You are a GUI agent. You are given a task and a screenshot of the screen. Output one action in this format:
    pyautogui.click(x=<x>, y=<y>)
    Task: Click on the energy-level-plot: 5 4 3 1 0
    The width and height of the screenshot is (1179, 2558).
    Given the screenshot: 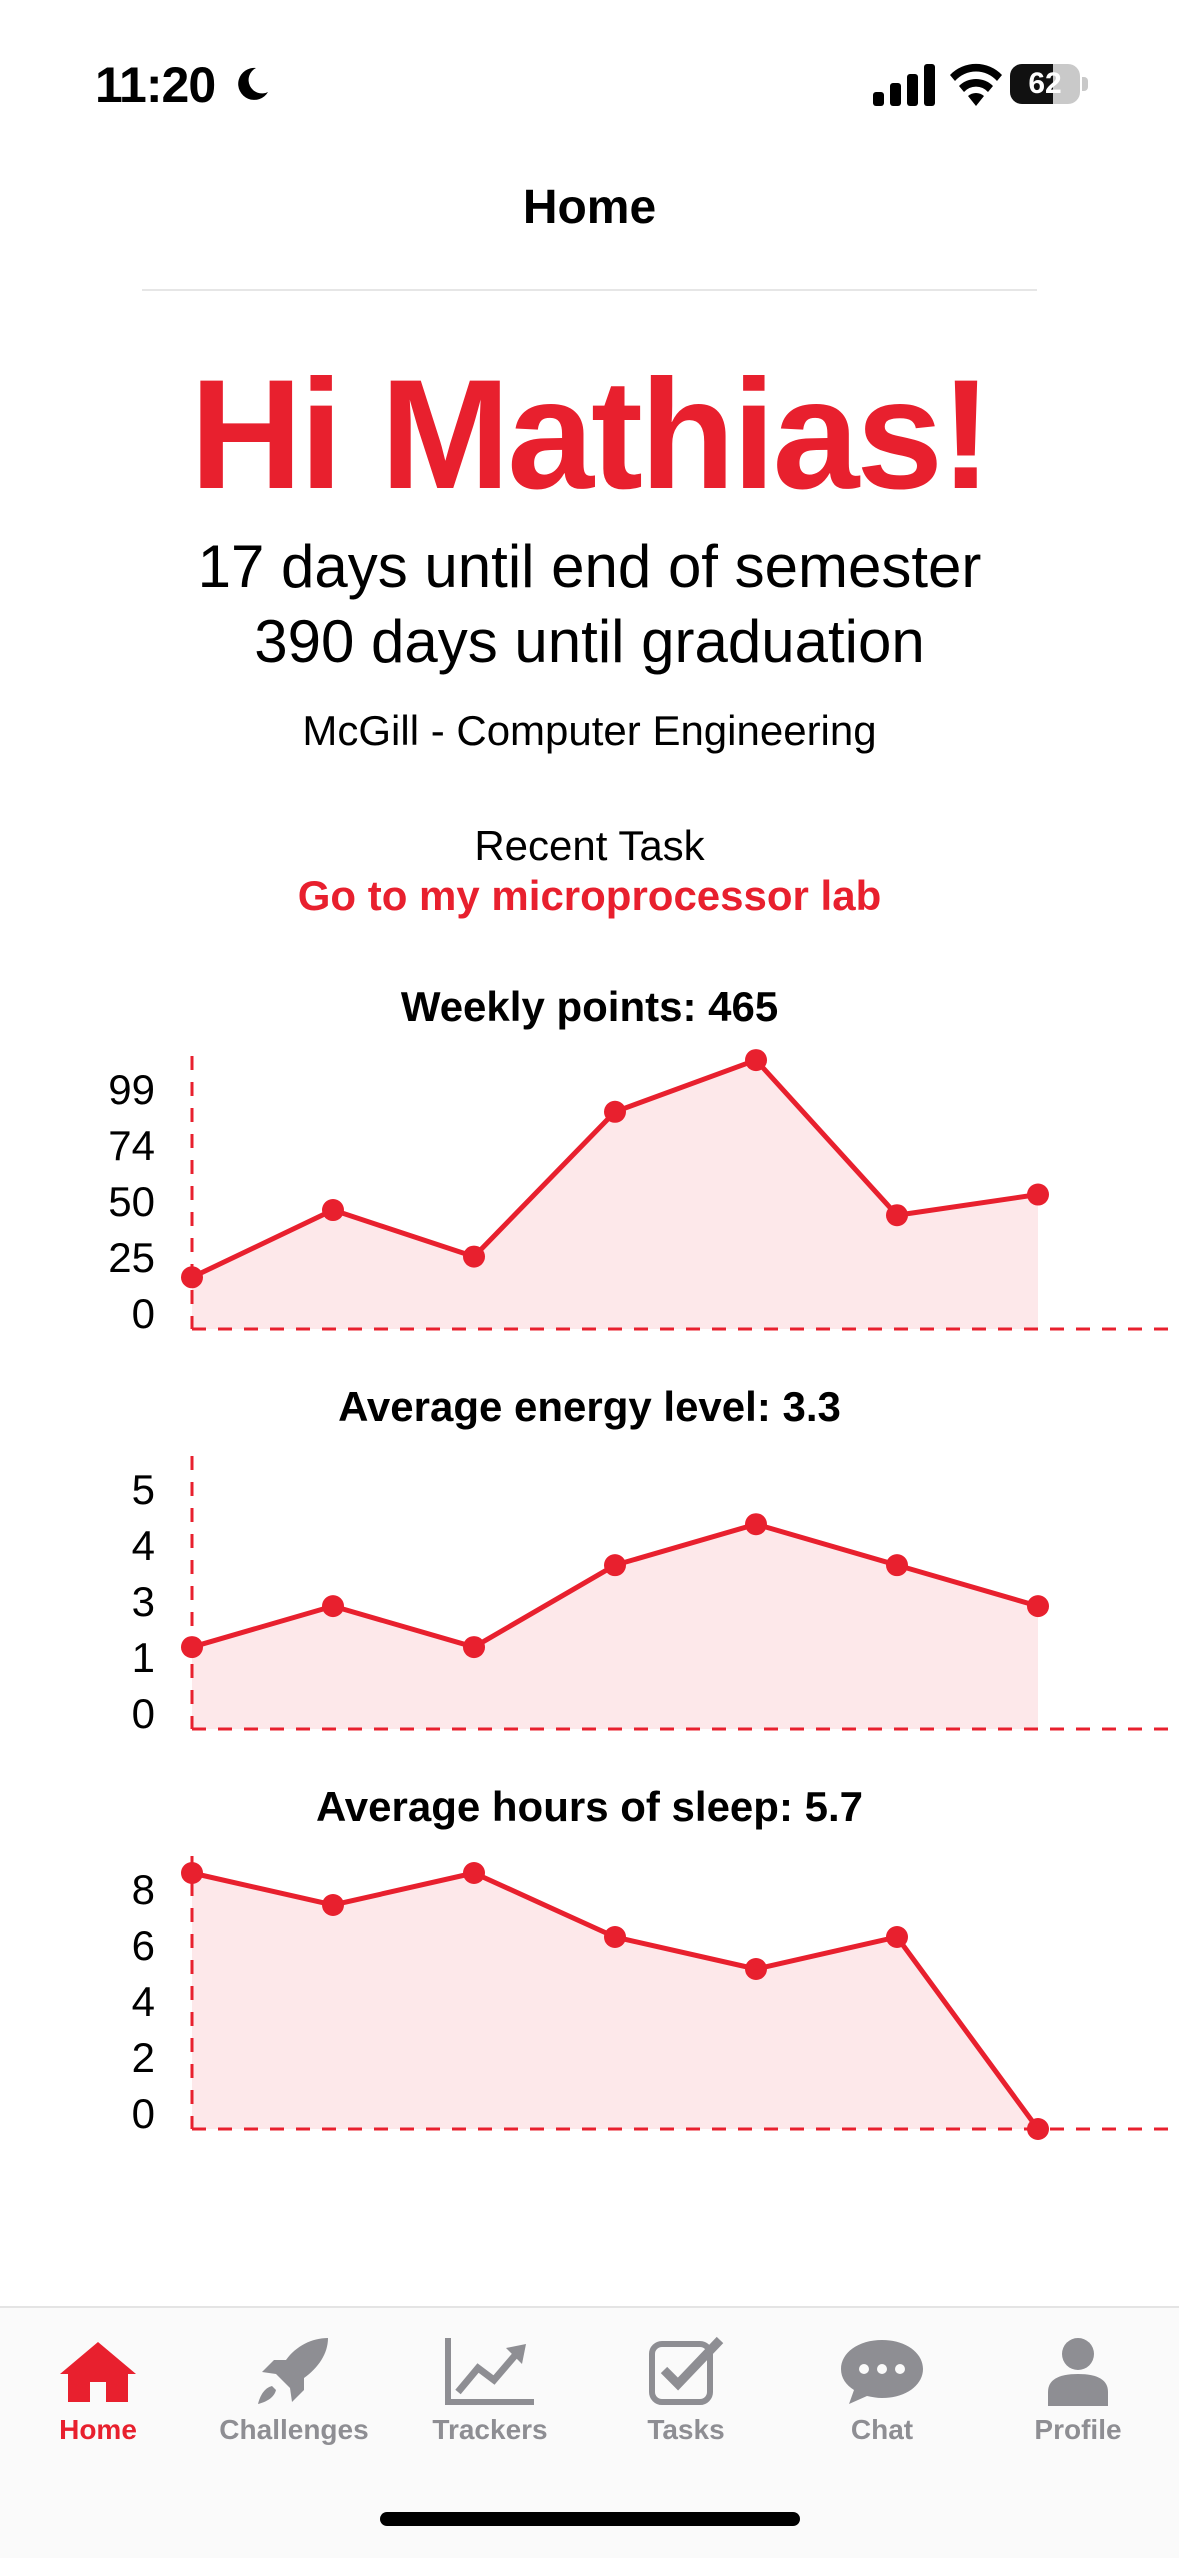 What is the action you would take?
    pyautogui.click(x=651, y=1596)
    